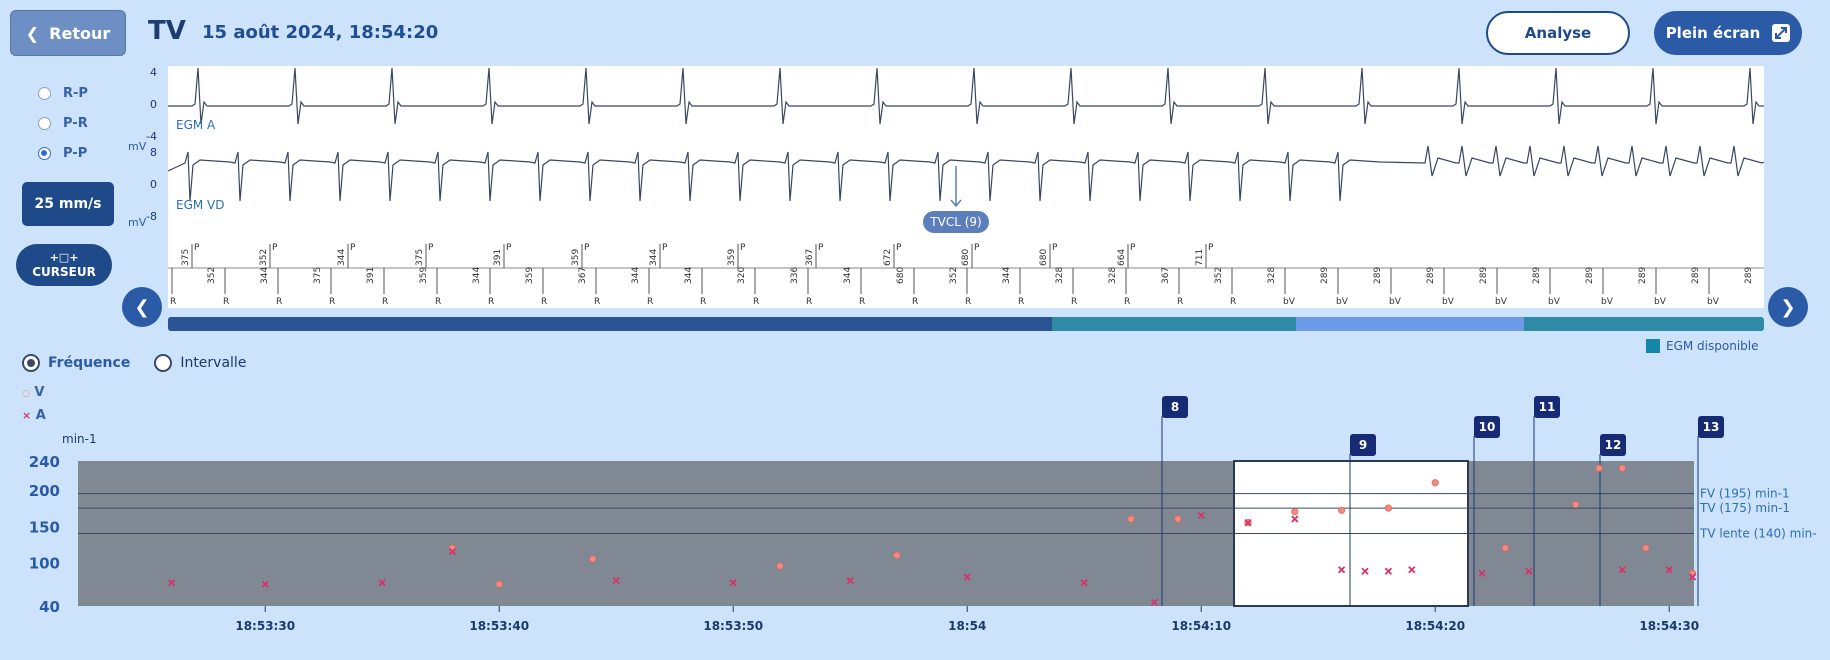 This screenshot has height=660, width=1830. I want to click on v-interval-label: 320, so click(742, 275).